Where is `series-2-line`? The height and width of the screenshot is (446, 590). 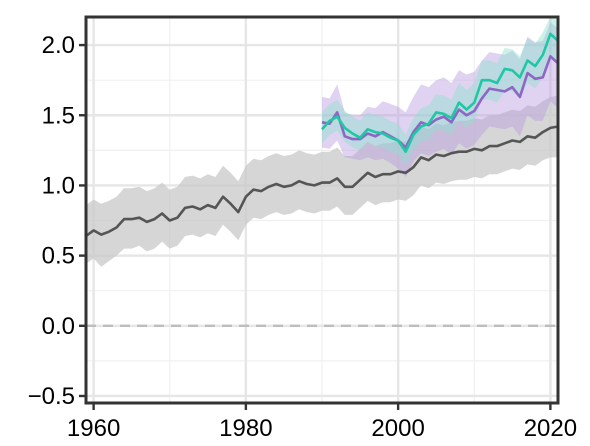 series-2-line is located at coordinates (440, 92).